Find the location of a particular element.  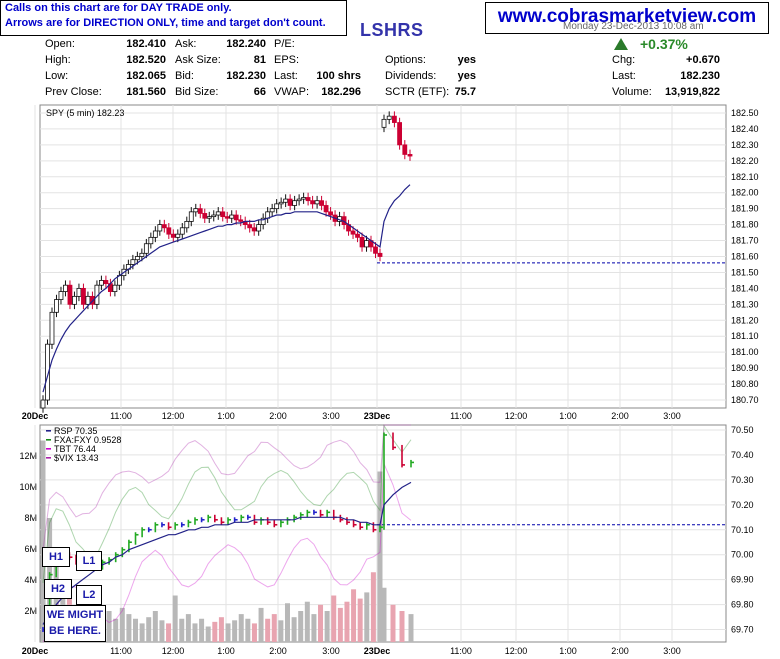

volume-label: Volume: is located at coordinates (632, 92).